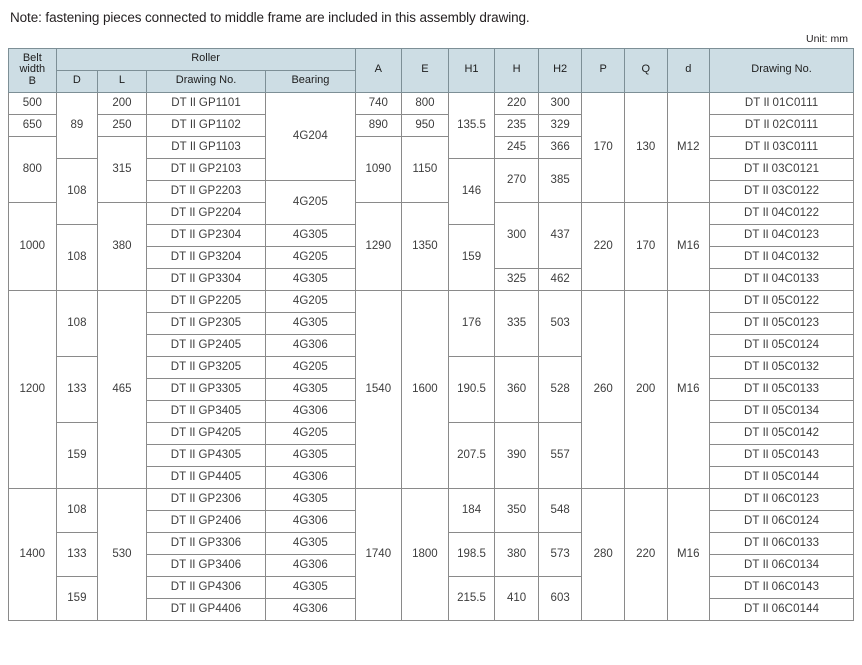 The image size is (862, 665). What do you see at coordinates (425, 246) in the screenshot?
I see `cell-dim-e: 1350` at bounding box center [425, 246].